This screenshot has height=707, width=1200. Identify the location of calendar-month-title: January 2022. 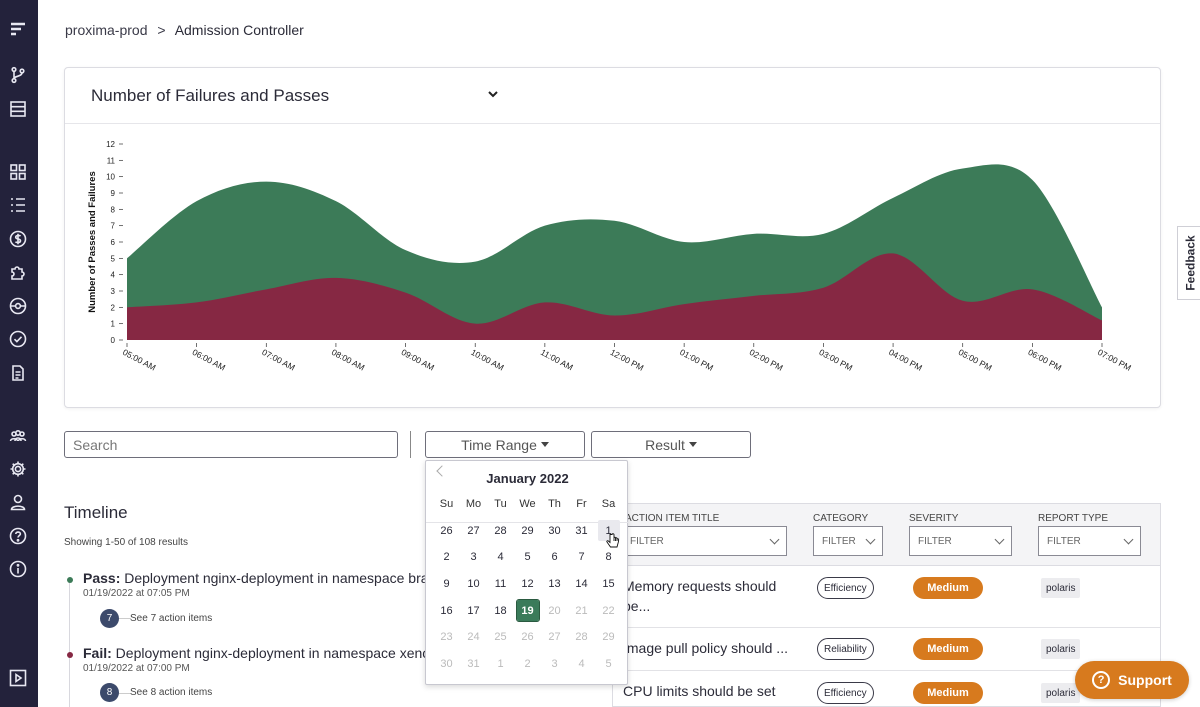
(527, 478).